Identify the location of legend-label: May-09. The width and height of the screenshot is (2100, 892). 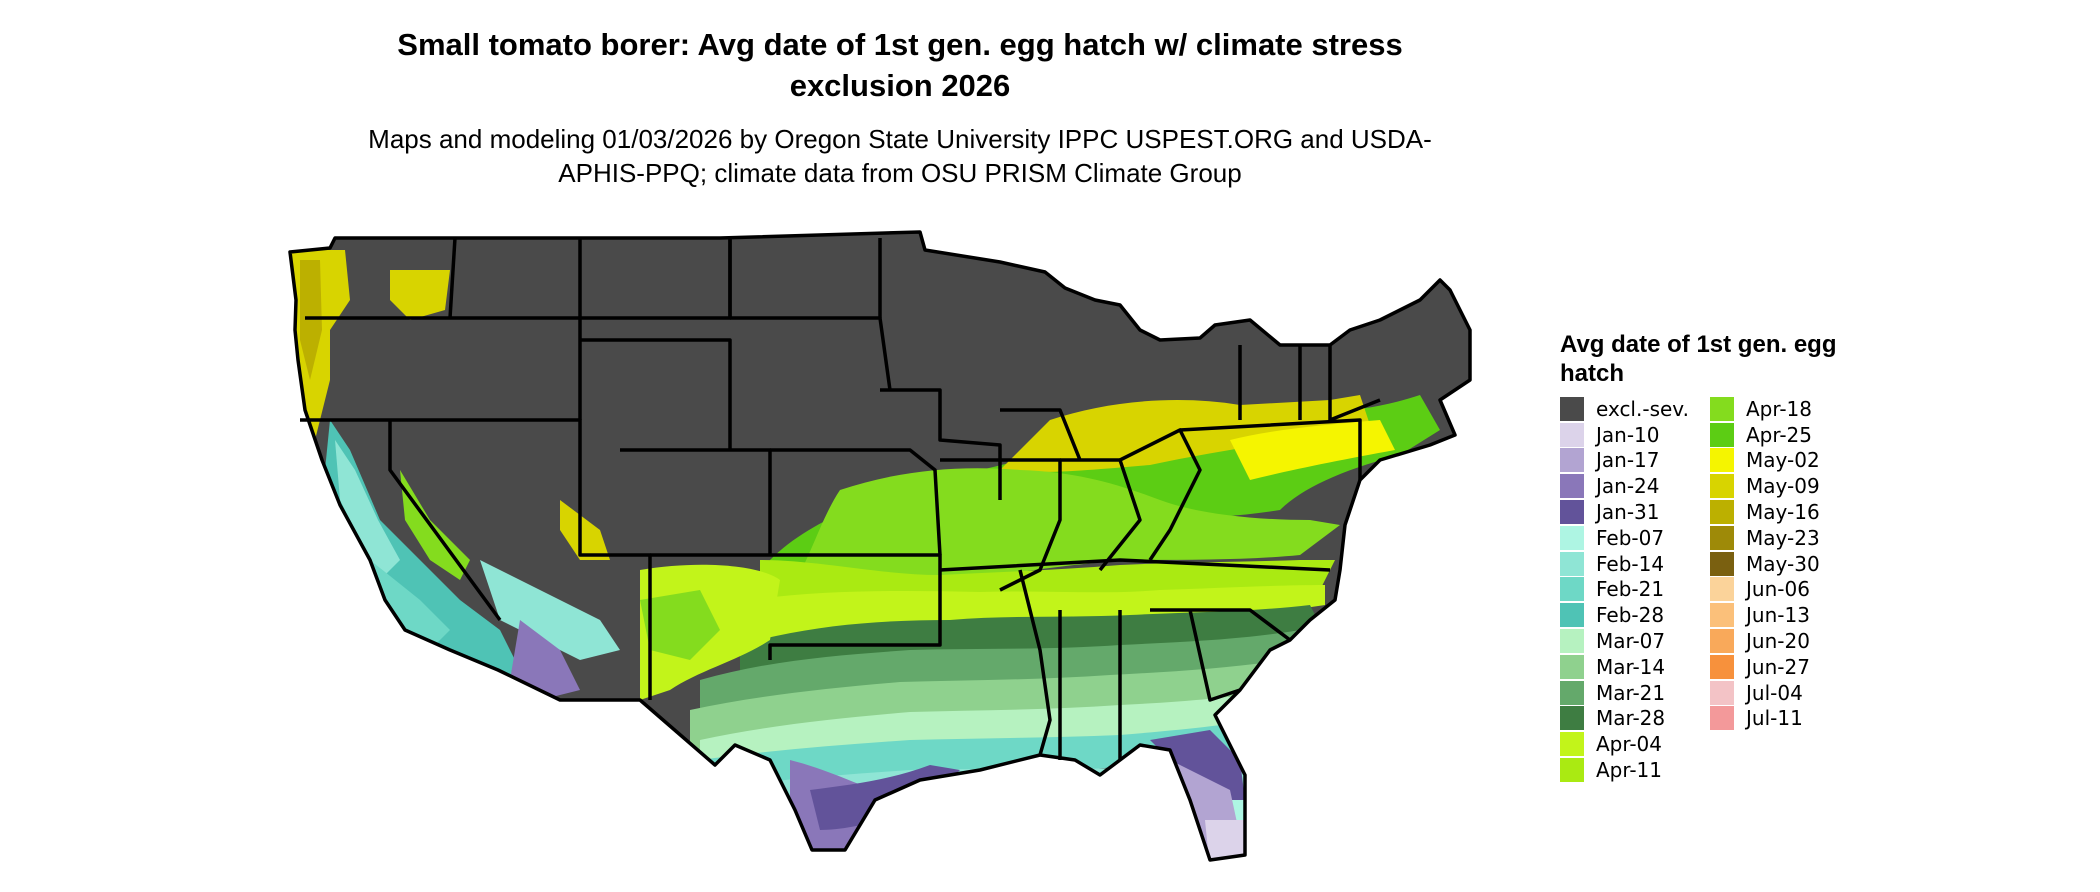
(1783, 486).